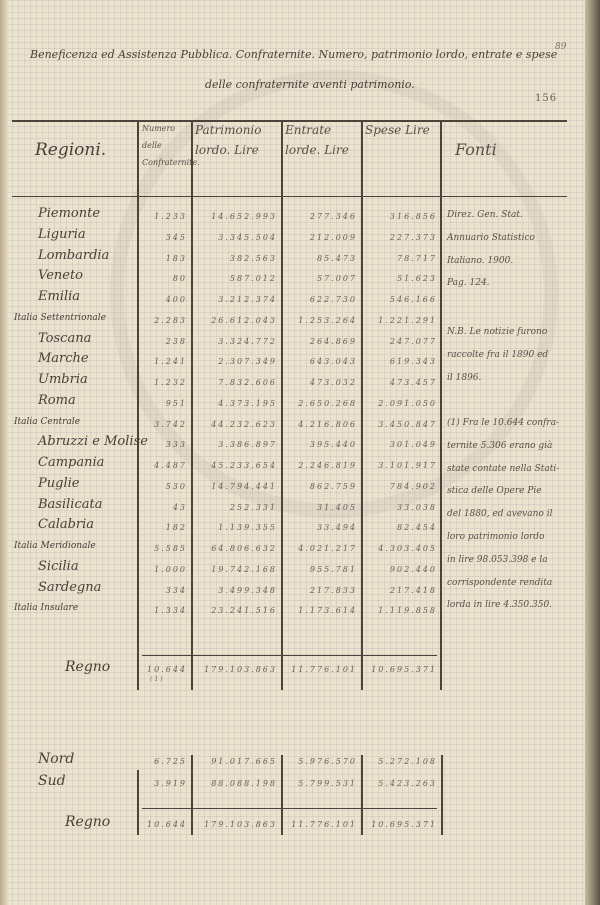  What do you see at coordinates (47, 421) in the screenshot?
I see `region-name: Italia Centrale` at bounding box center [47, 421].